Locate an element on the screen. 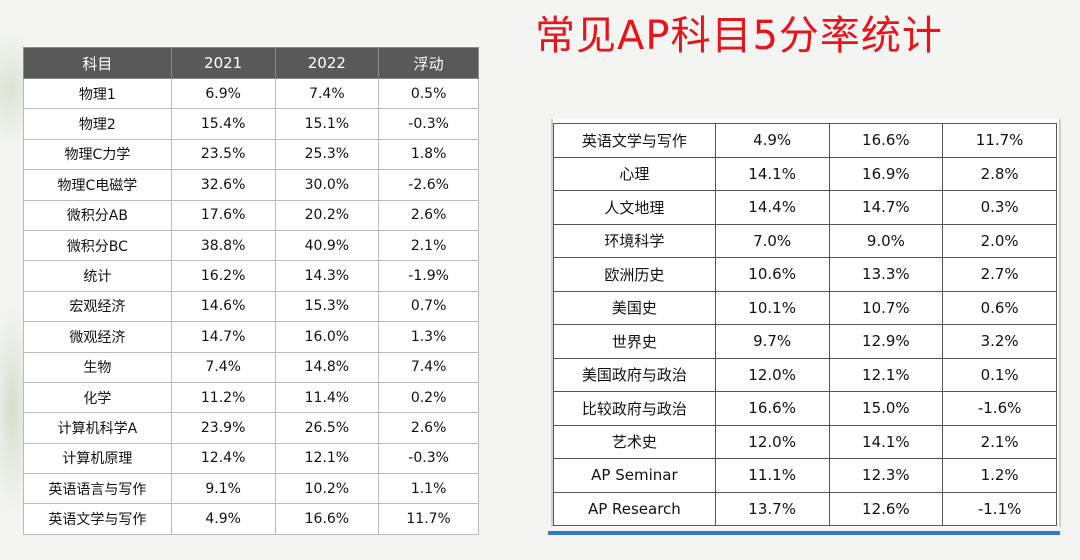 This screenshot has width=1080, height=560. subject-cell: 统计 is located at coordinates (97, 276).